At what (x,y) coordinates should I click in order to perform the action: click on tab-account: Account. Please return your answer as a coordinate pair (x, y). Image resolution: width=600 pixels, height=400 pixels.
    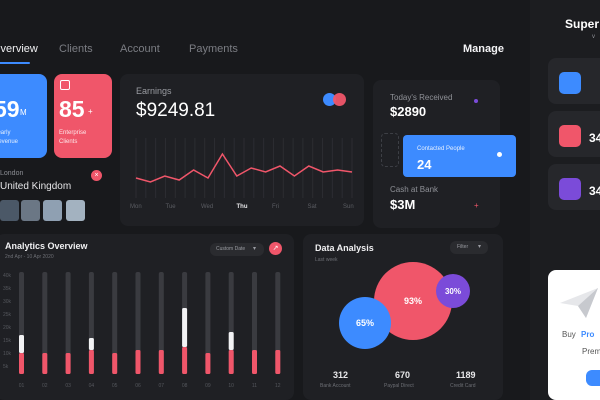
    Looking at the image, I should click on (140, 49).